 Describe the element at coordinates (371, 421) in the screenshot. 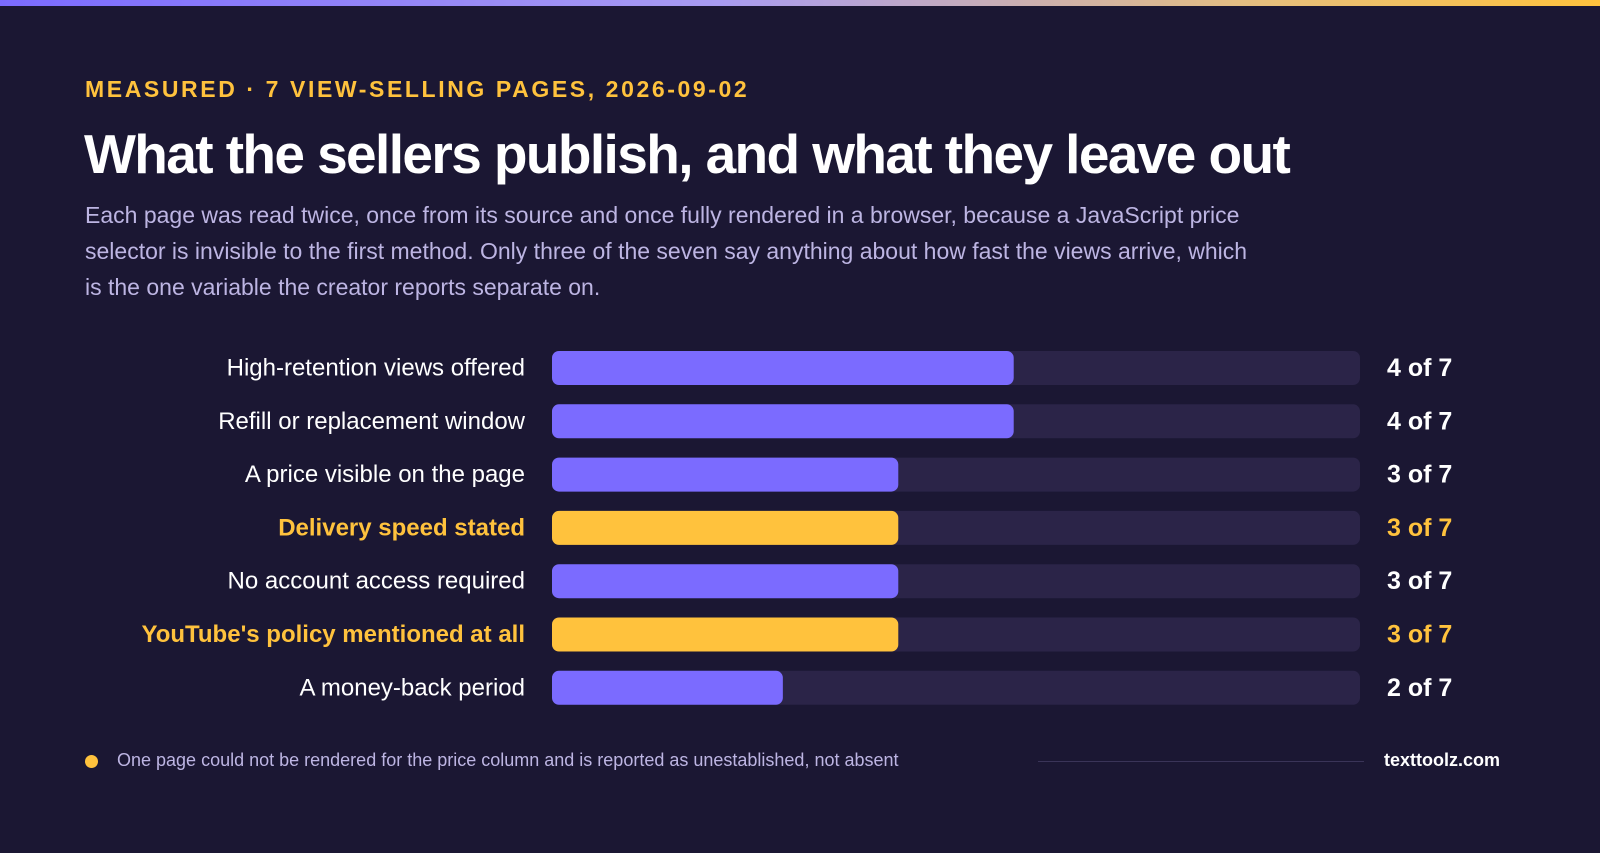

I see `category-label: Refill or replacement window` at that location.